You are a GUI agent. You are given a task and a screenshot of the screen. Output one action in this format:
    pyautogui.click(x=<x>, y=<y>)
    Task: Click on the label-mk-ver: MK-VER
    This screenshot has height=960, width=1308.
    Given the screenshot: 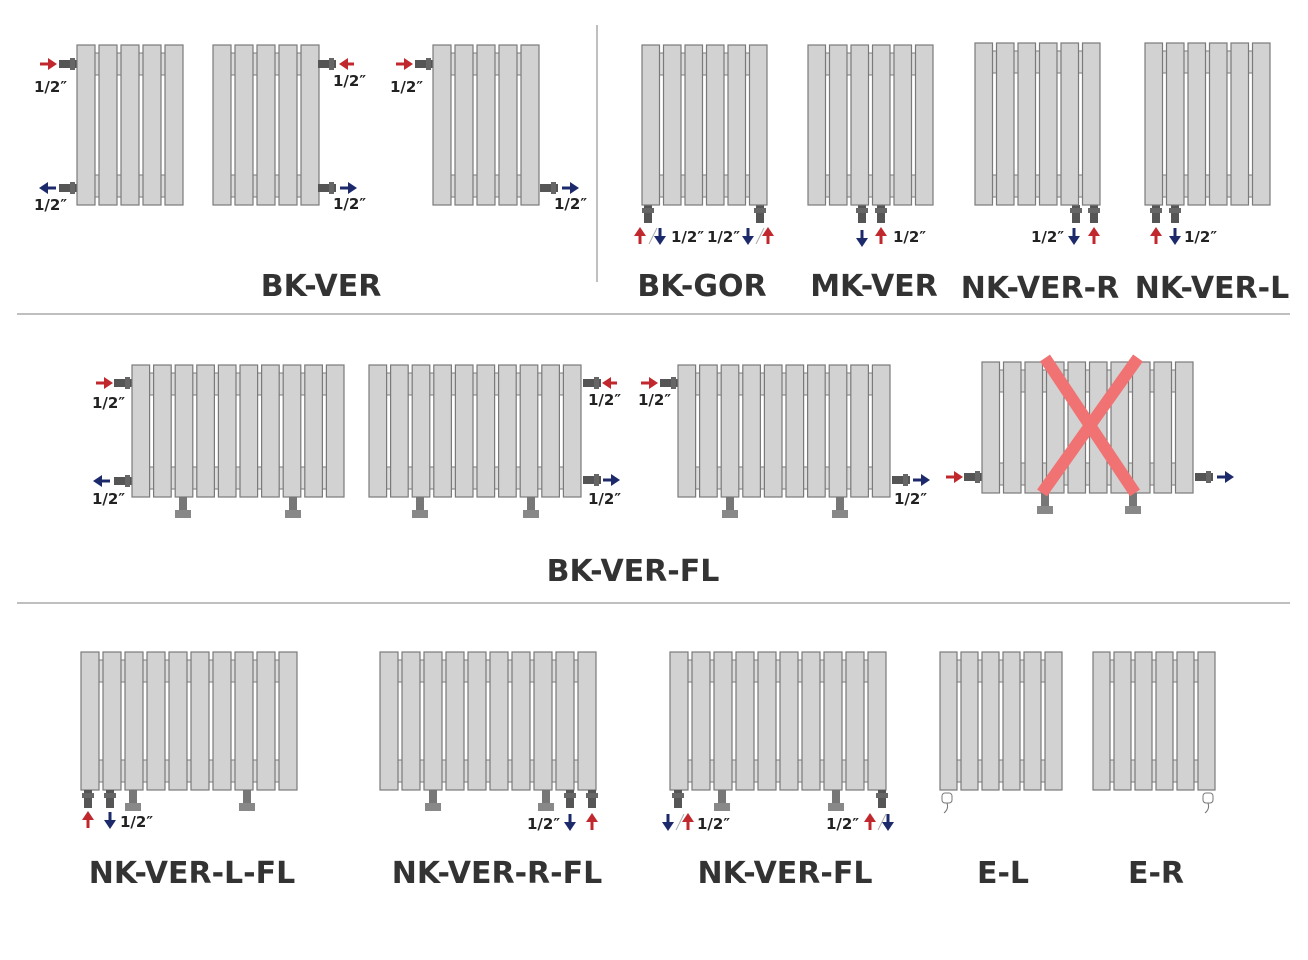 What is the action you would take?
    pyautogui.click(x=874, y=286)
    